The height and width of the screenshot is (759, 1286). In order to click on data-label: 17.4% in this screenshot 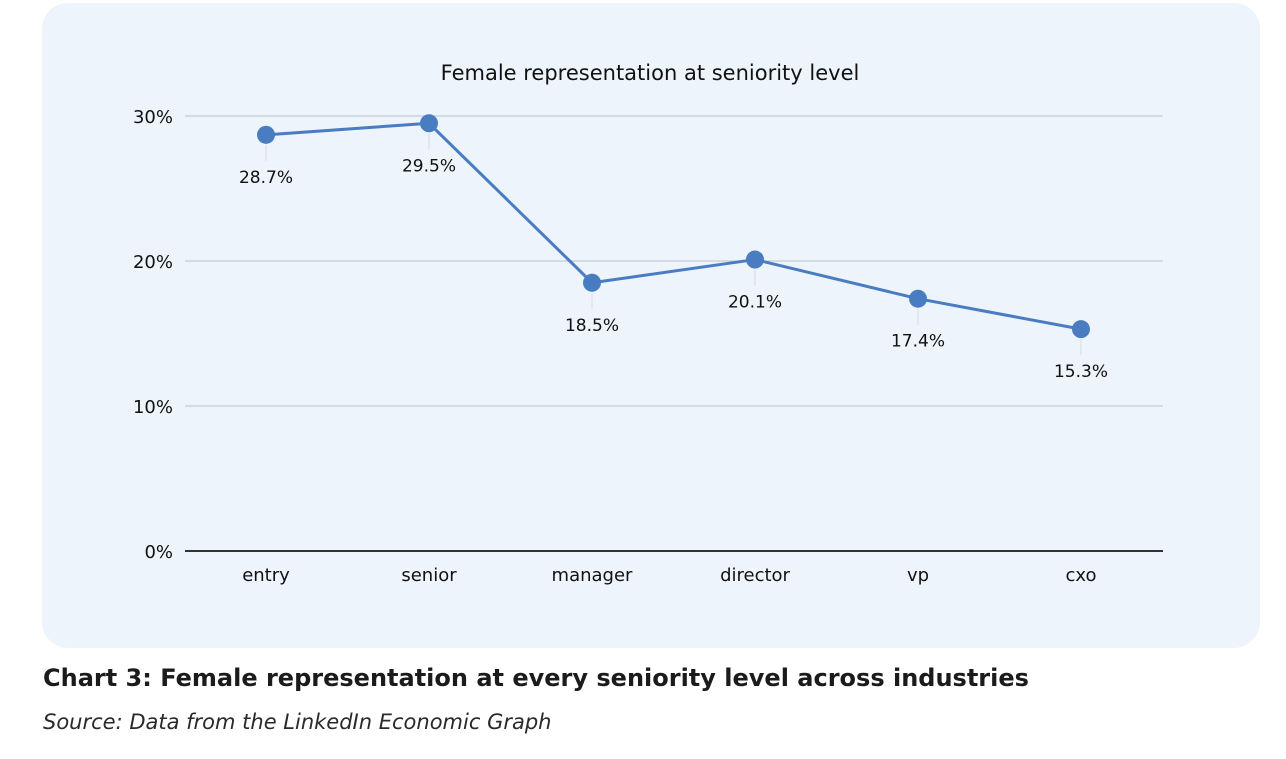, I will do `click(918, 342)`.